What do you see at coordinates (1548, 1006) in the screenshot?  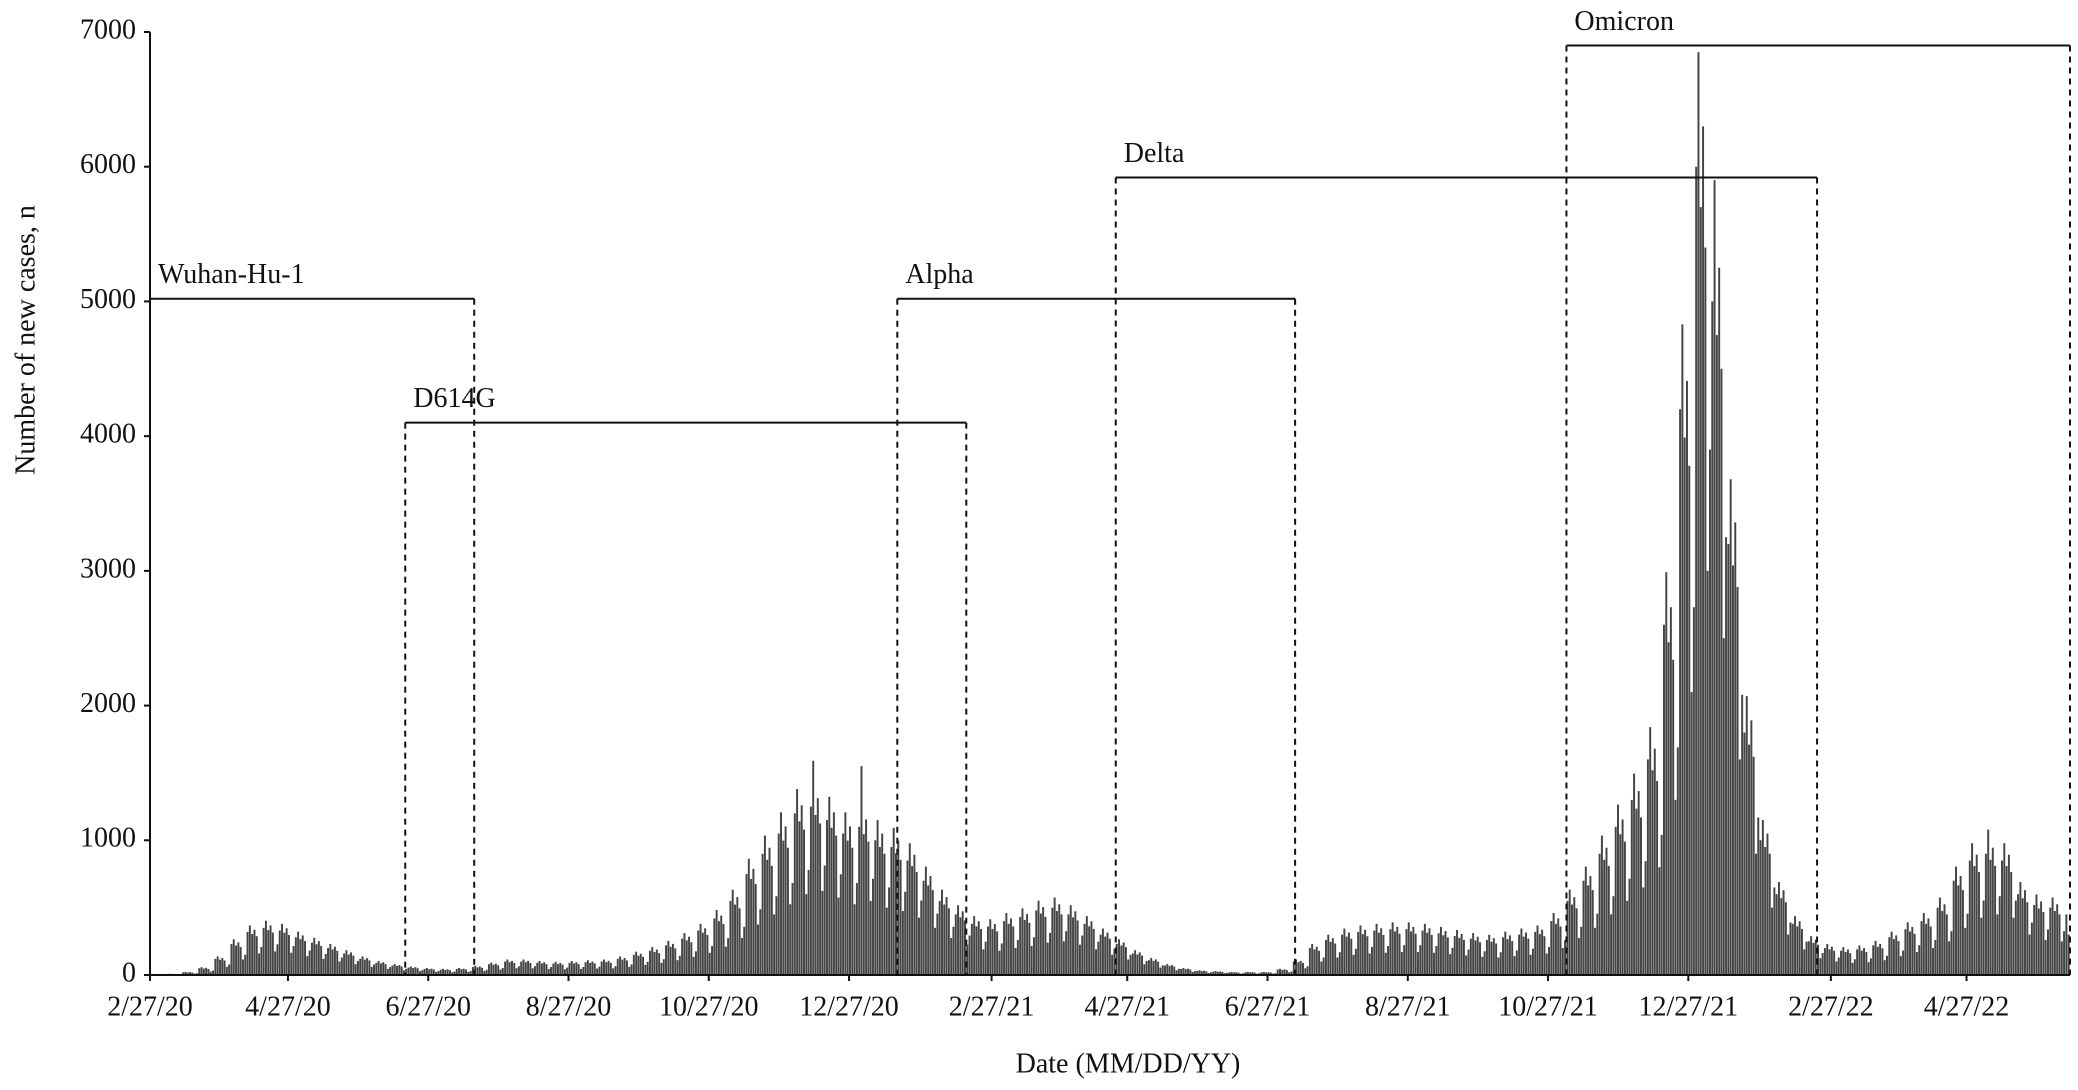 I see `x-tick-label: 10/27/21` at bounding box center [1548, 1006].